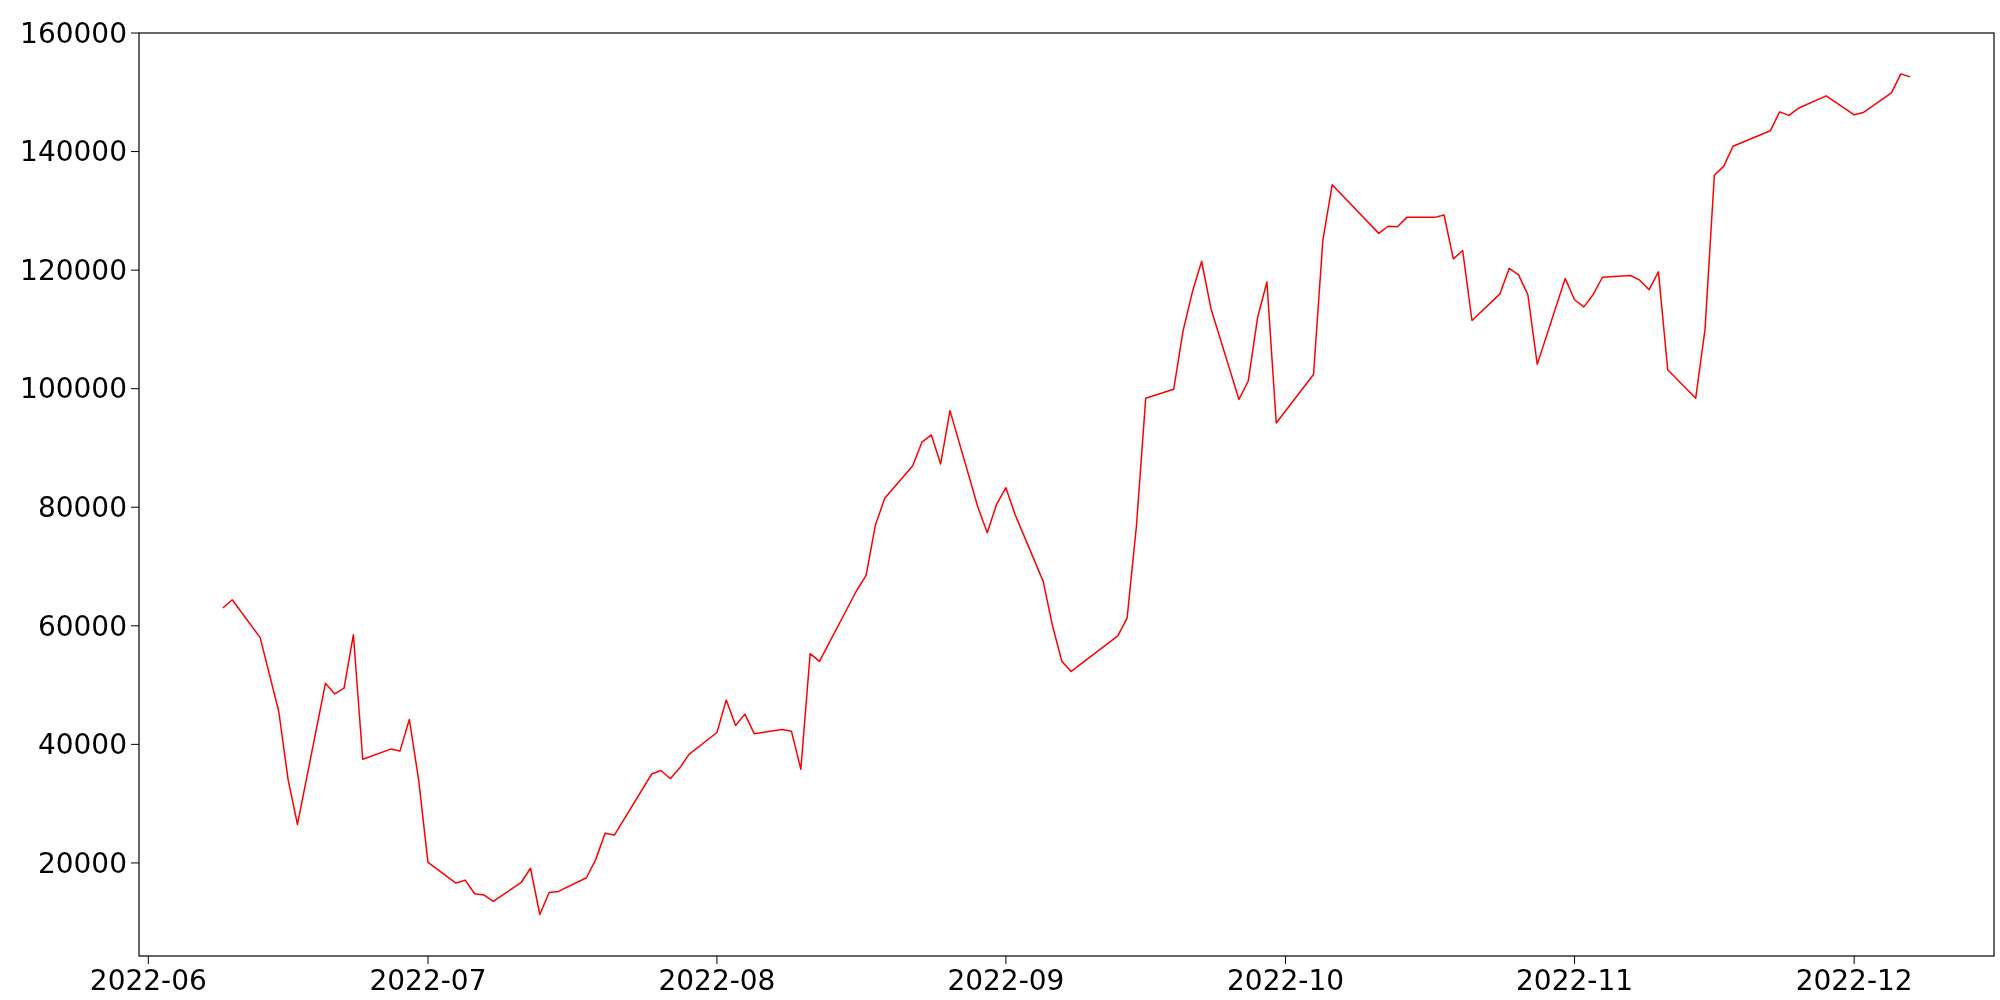 Image resolution: width=2000 pixels, height=1000 pixels. Describe the element at coordinates (148, 980) in the screenshot. I see `x-tick-label: 2022-06` at that location.